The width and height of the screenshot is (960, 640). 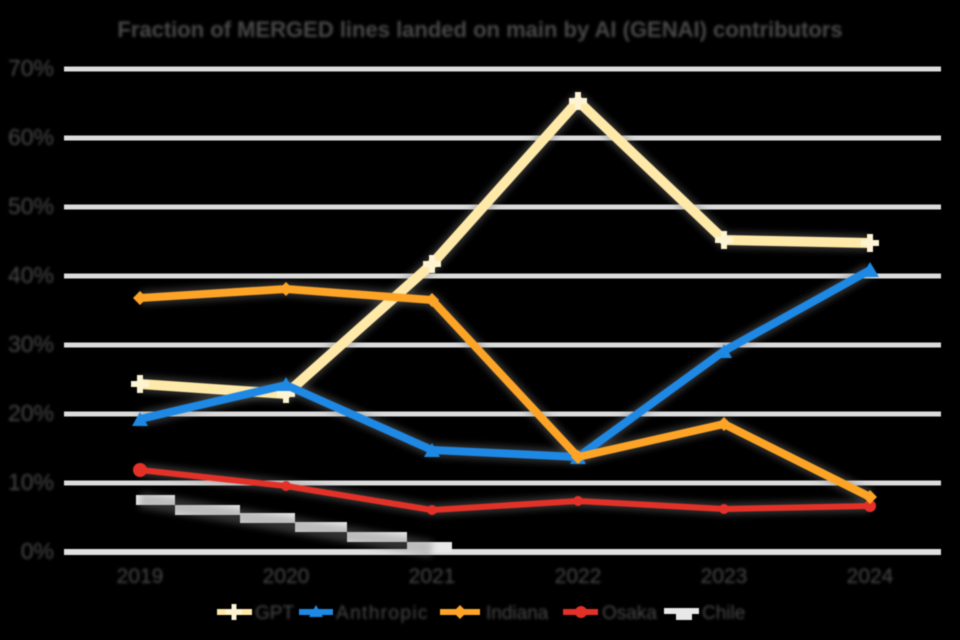 What do you see at coordinates (31, 68) in the screenshot?
I see `svg-text: 70%` at bounding box center [31, 68].